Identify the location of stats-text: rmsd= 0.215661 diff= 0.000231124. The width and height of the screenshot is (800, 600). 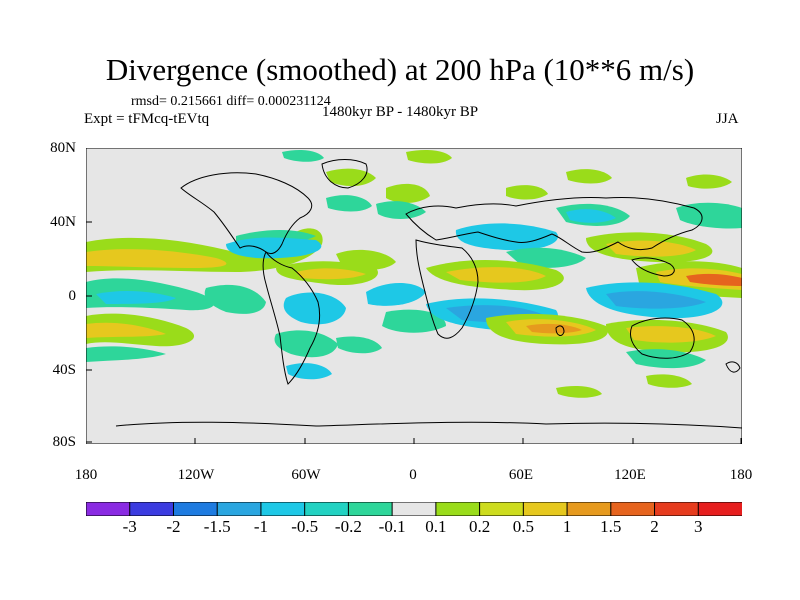
(231, 101).